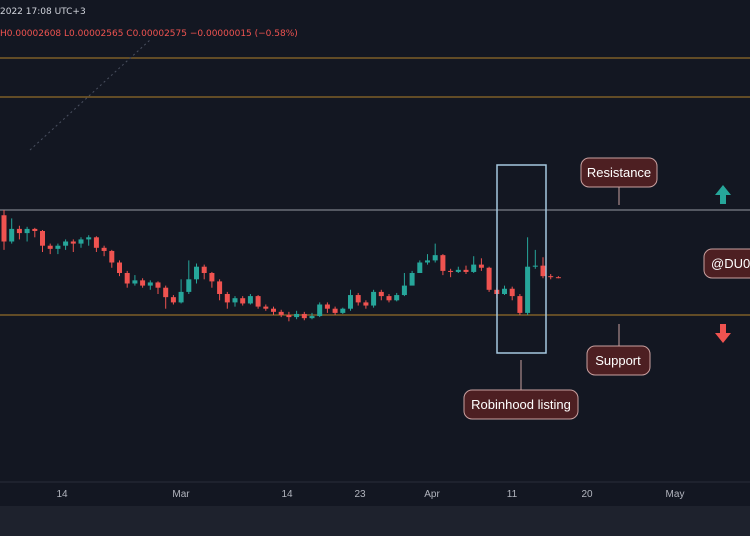  Describe the element at coordinates (375, 490) in the screenshot. I see `x-axis: 14 Mar 14 23 Apr 11 20 May` at that location.